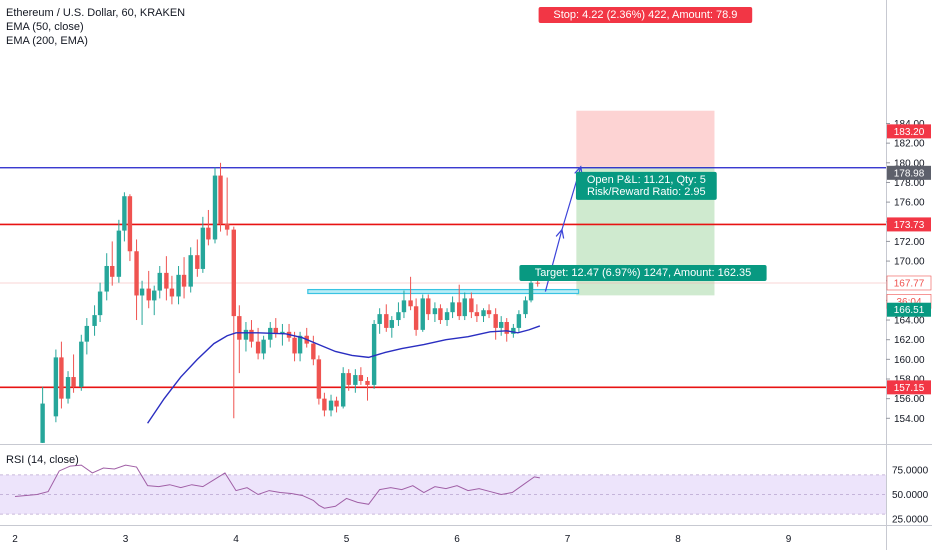  Describe the element at coordinates (909, 309) in the screenshot. I see `price-tag: 166.51` at that location.